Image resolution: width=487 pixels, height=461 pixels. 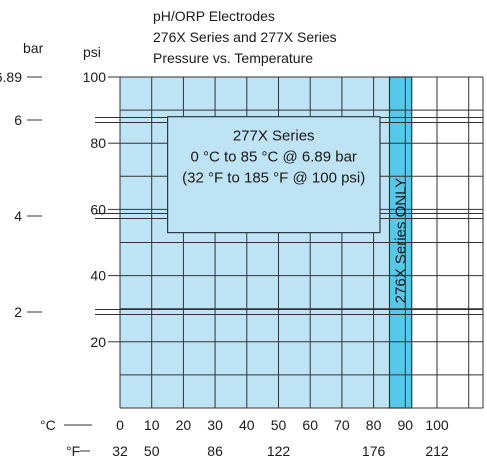 What do you see at coordinates (280, 438) in the screenshot?
I see `x-axis-labels: 0 10 20 30 40 50 60 70 80 90 100 32 50 86 122 176 212` at bounding box center [280, 438].